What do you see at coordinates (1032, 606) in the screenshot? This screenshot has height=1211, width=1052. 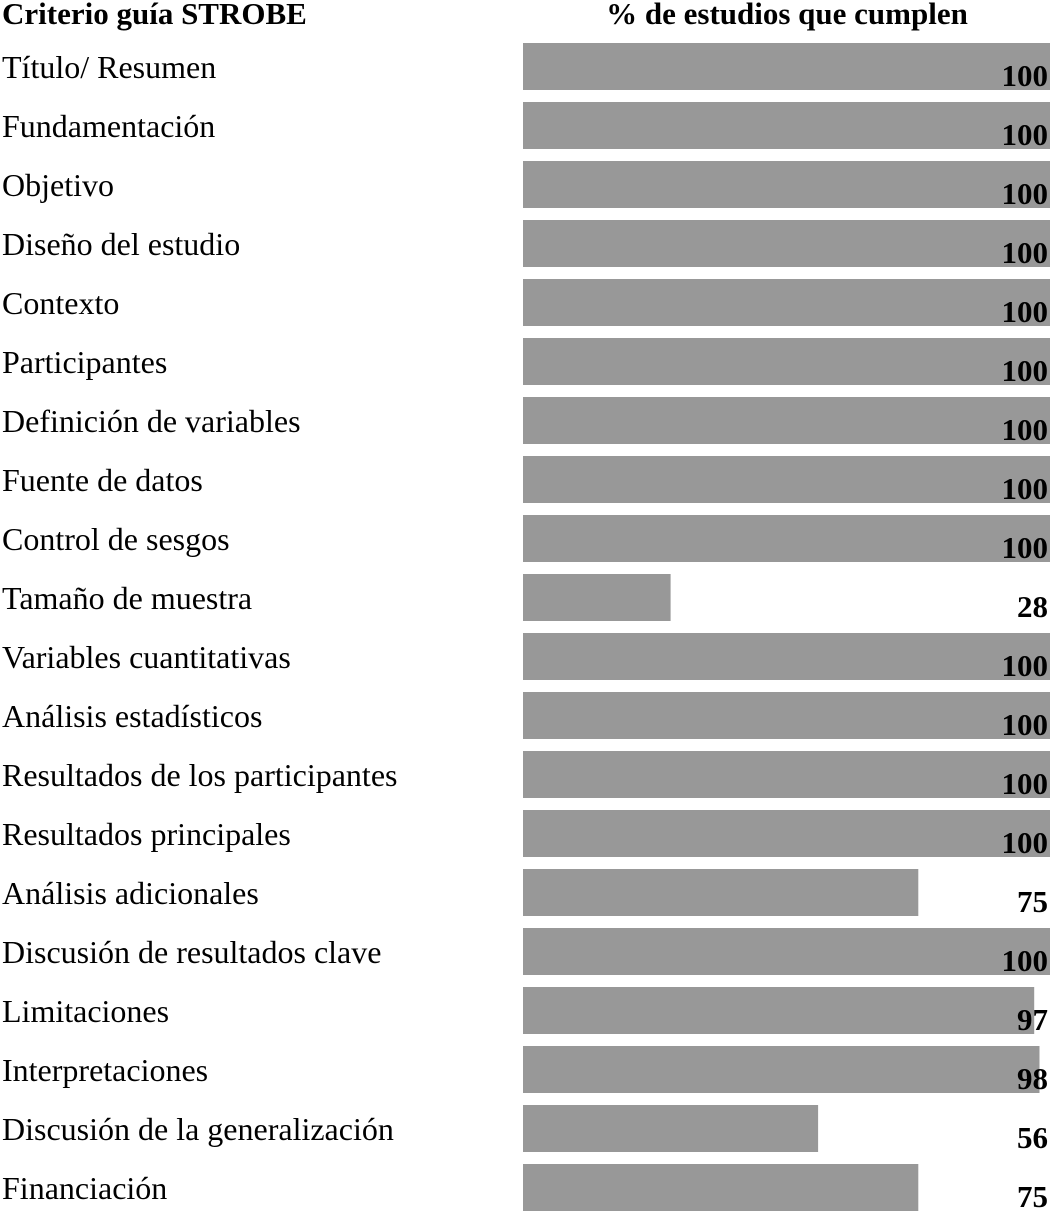 I see `value-label: 28` at bounding box center [1032, 606].